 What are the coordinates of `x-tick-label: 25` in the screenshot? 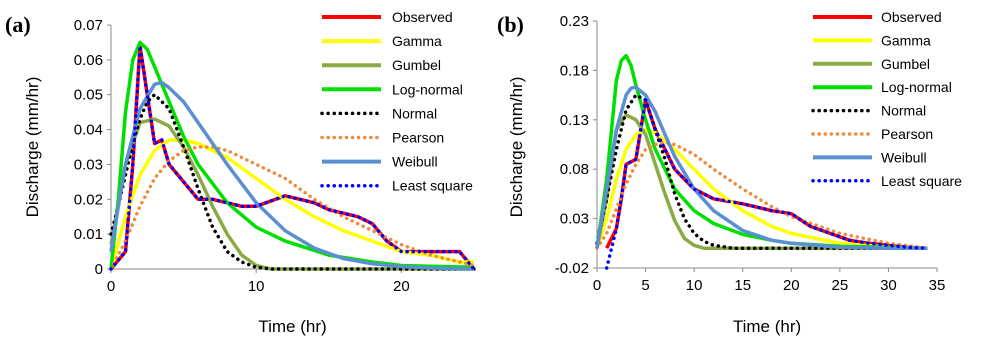 It's located at (840, 285).